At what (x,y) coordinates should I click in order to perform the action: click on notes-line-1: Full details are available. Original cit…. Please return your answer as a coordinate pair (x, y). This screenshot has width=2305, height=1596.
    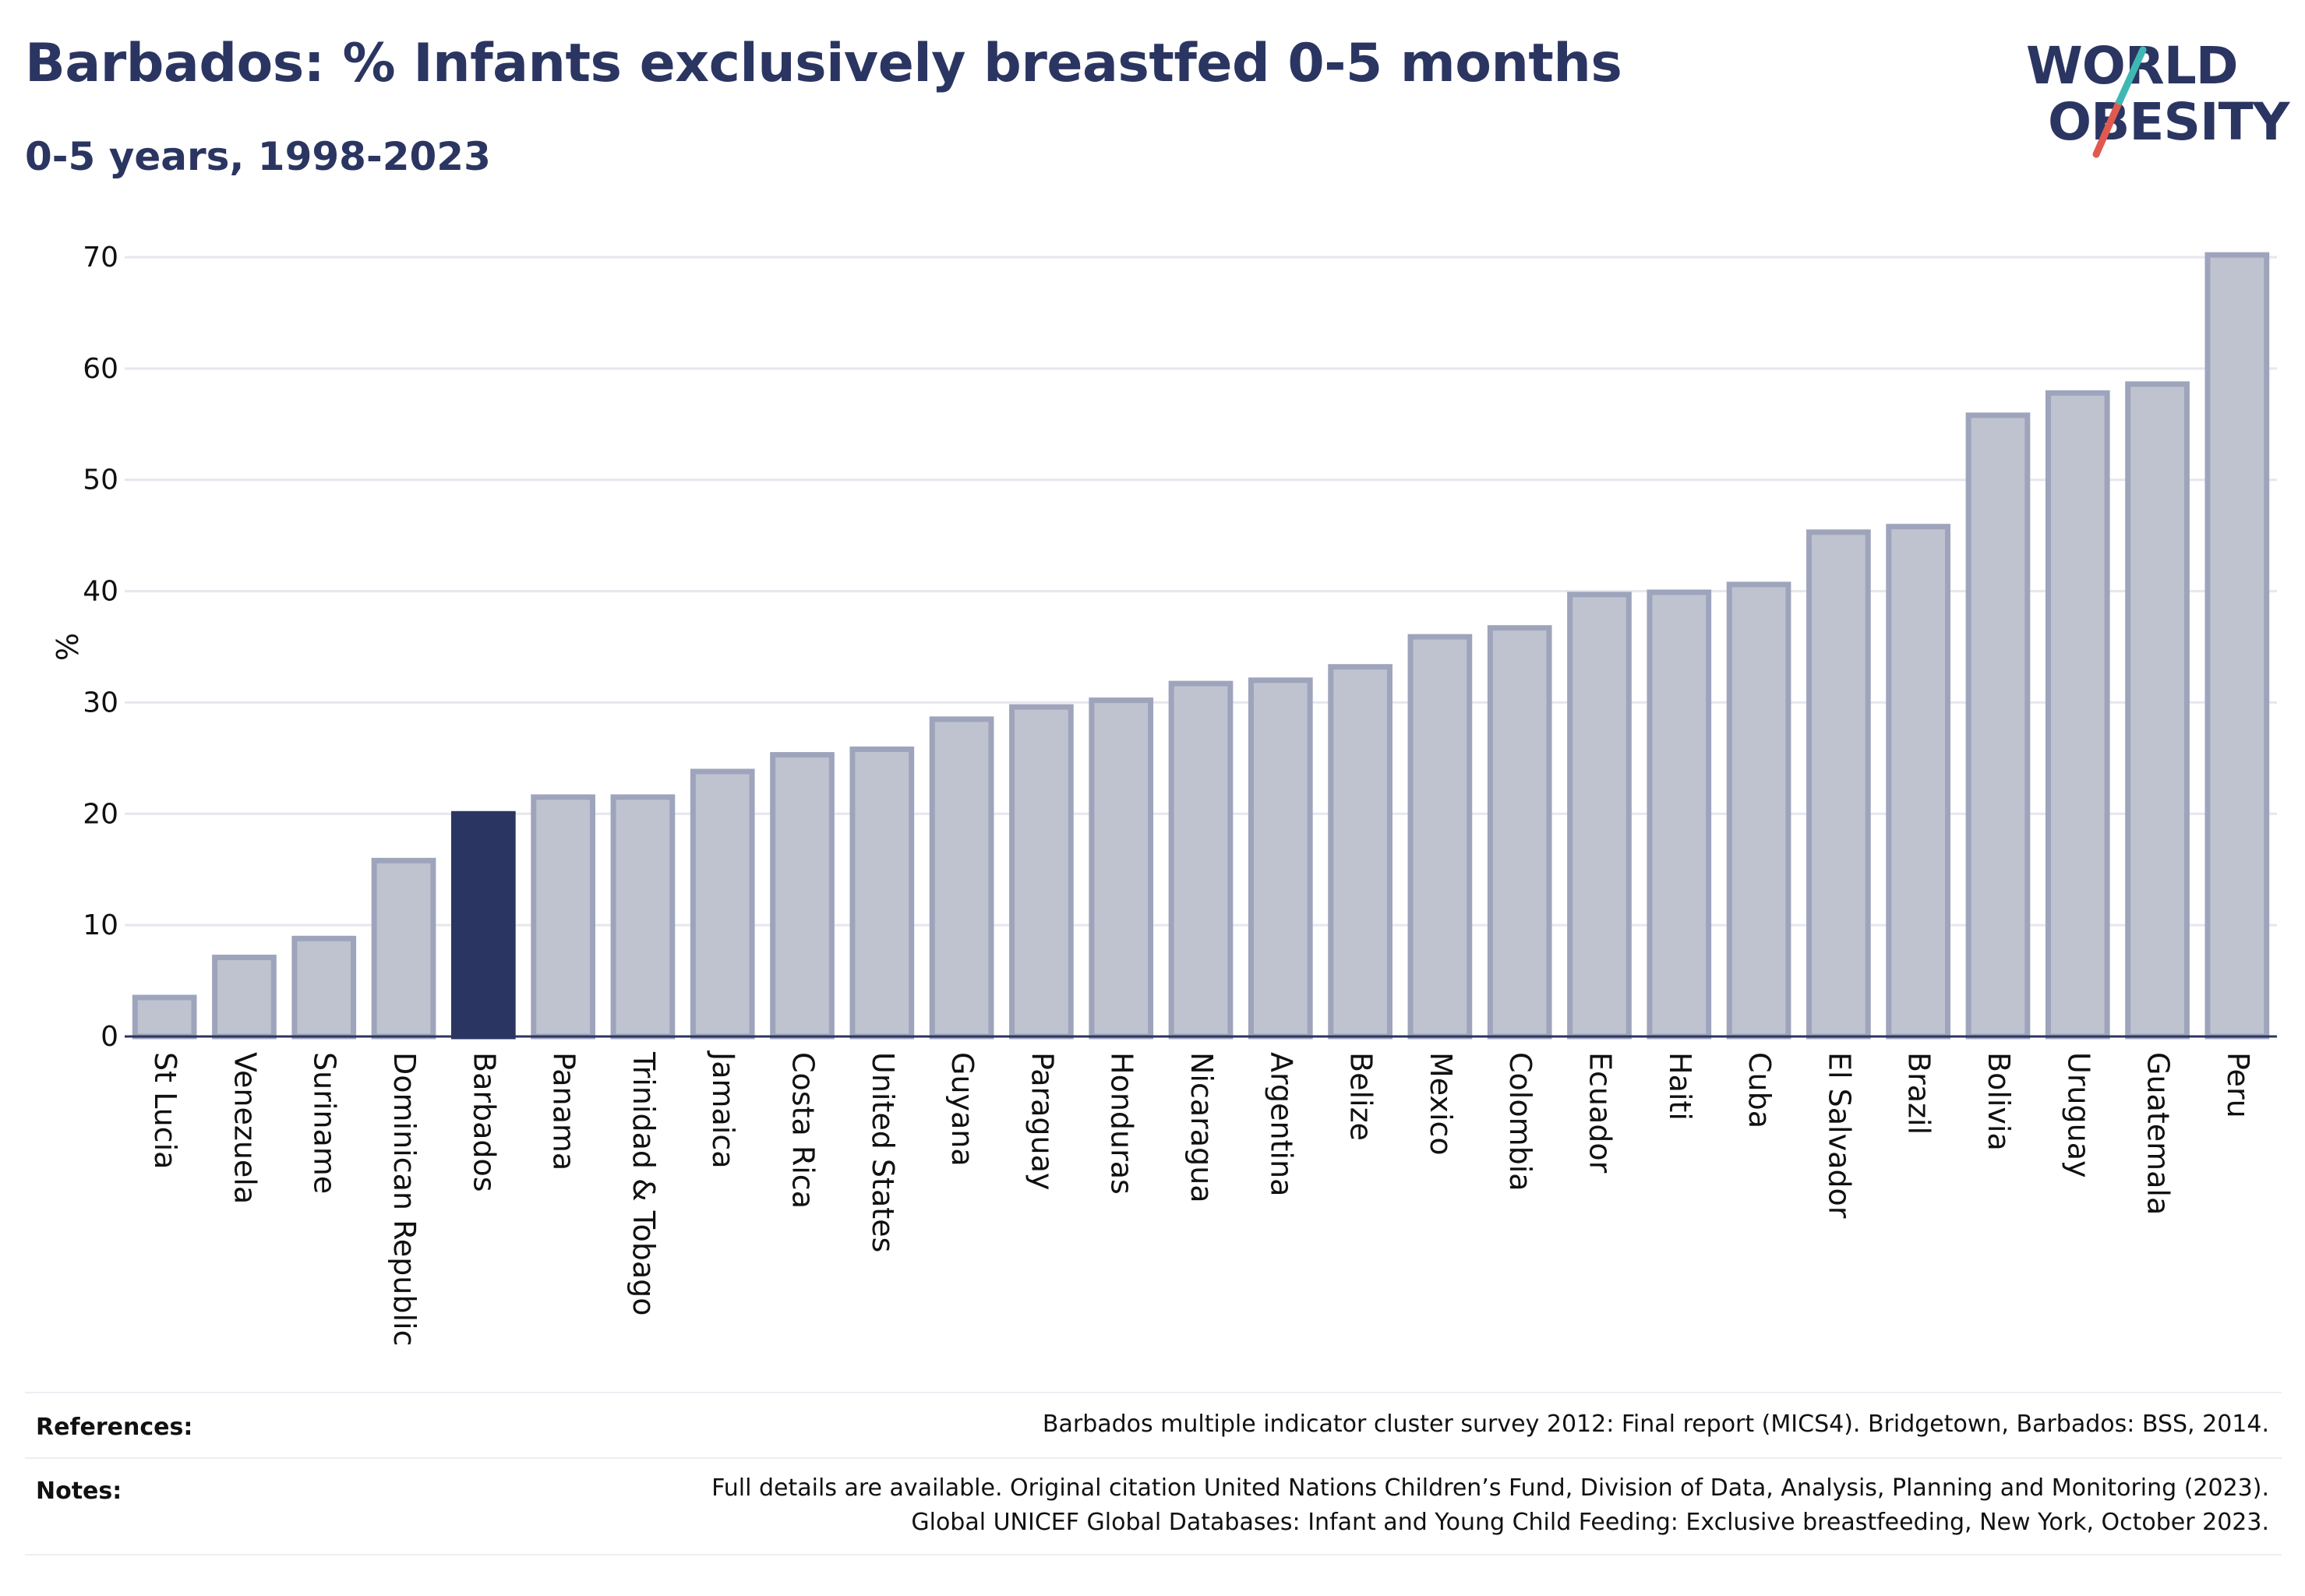
    Looking at the image, I should click on (1490, 1488).